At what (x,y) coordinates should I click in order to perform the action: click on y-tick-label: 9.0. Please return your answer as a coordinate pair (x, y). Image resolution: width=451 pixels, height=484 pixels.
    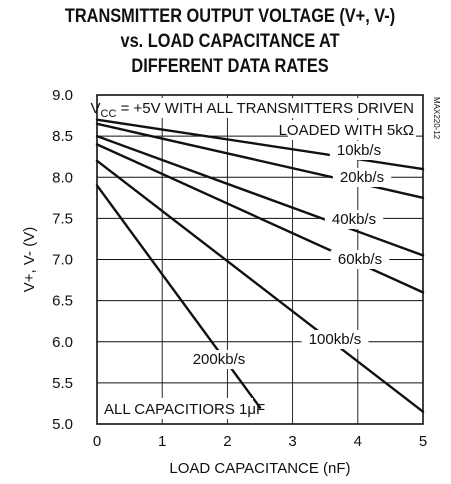
    Looking at the image, I should click on (62, 95).